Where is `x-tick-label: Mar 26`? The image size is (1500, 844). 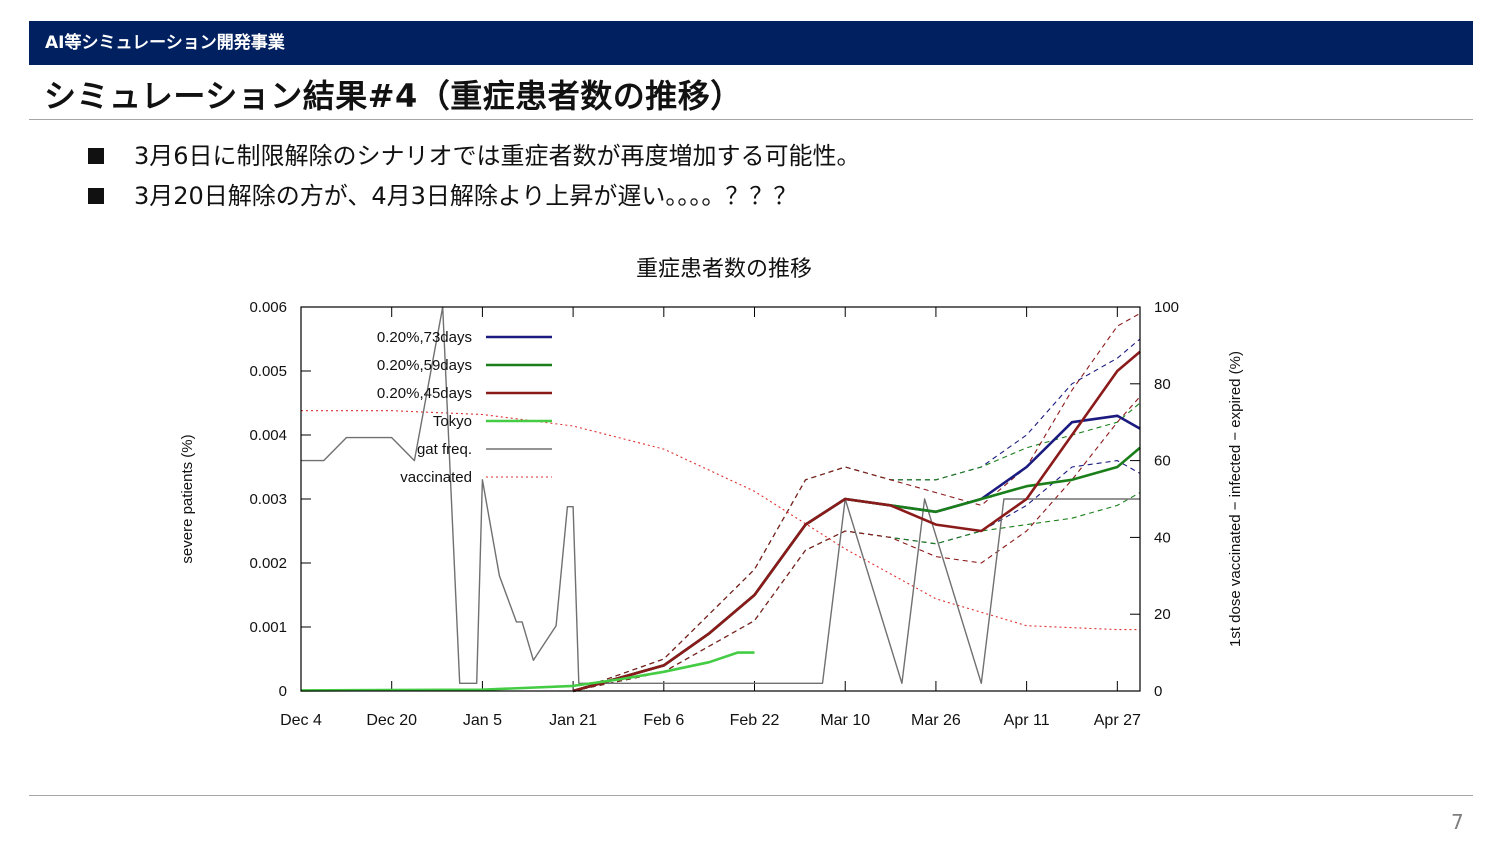
x-tick-label: Mar 26 is located at coordinates (936, 720).